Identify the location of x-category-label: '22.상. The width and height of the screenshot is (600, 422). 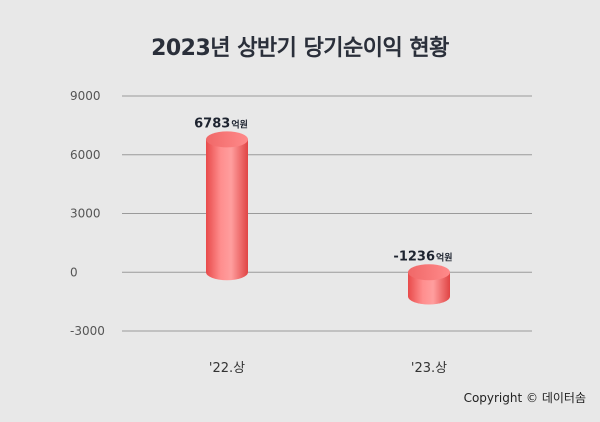
(227, 368).